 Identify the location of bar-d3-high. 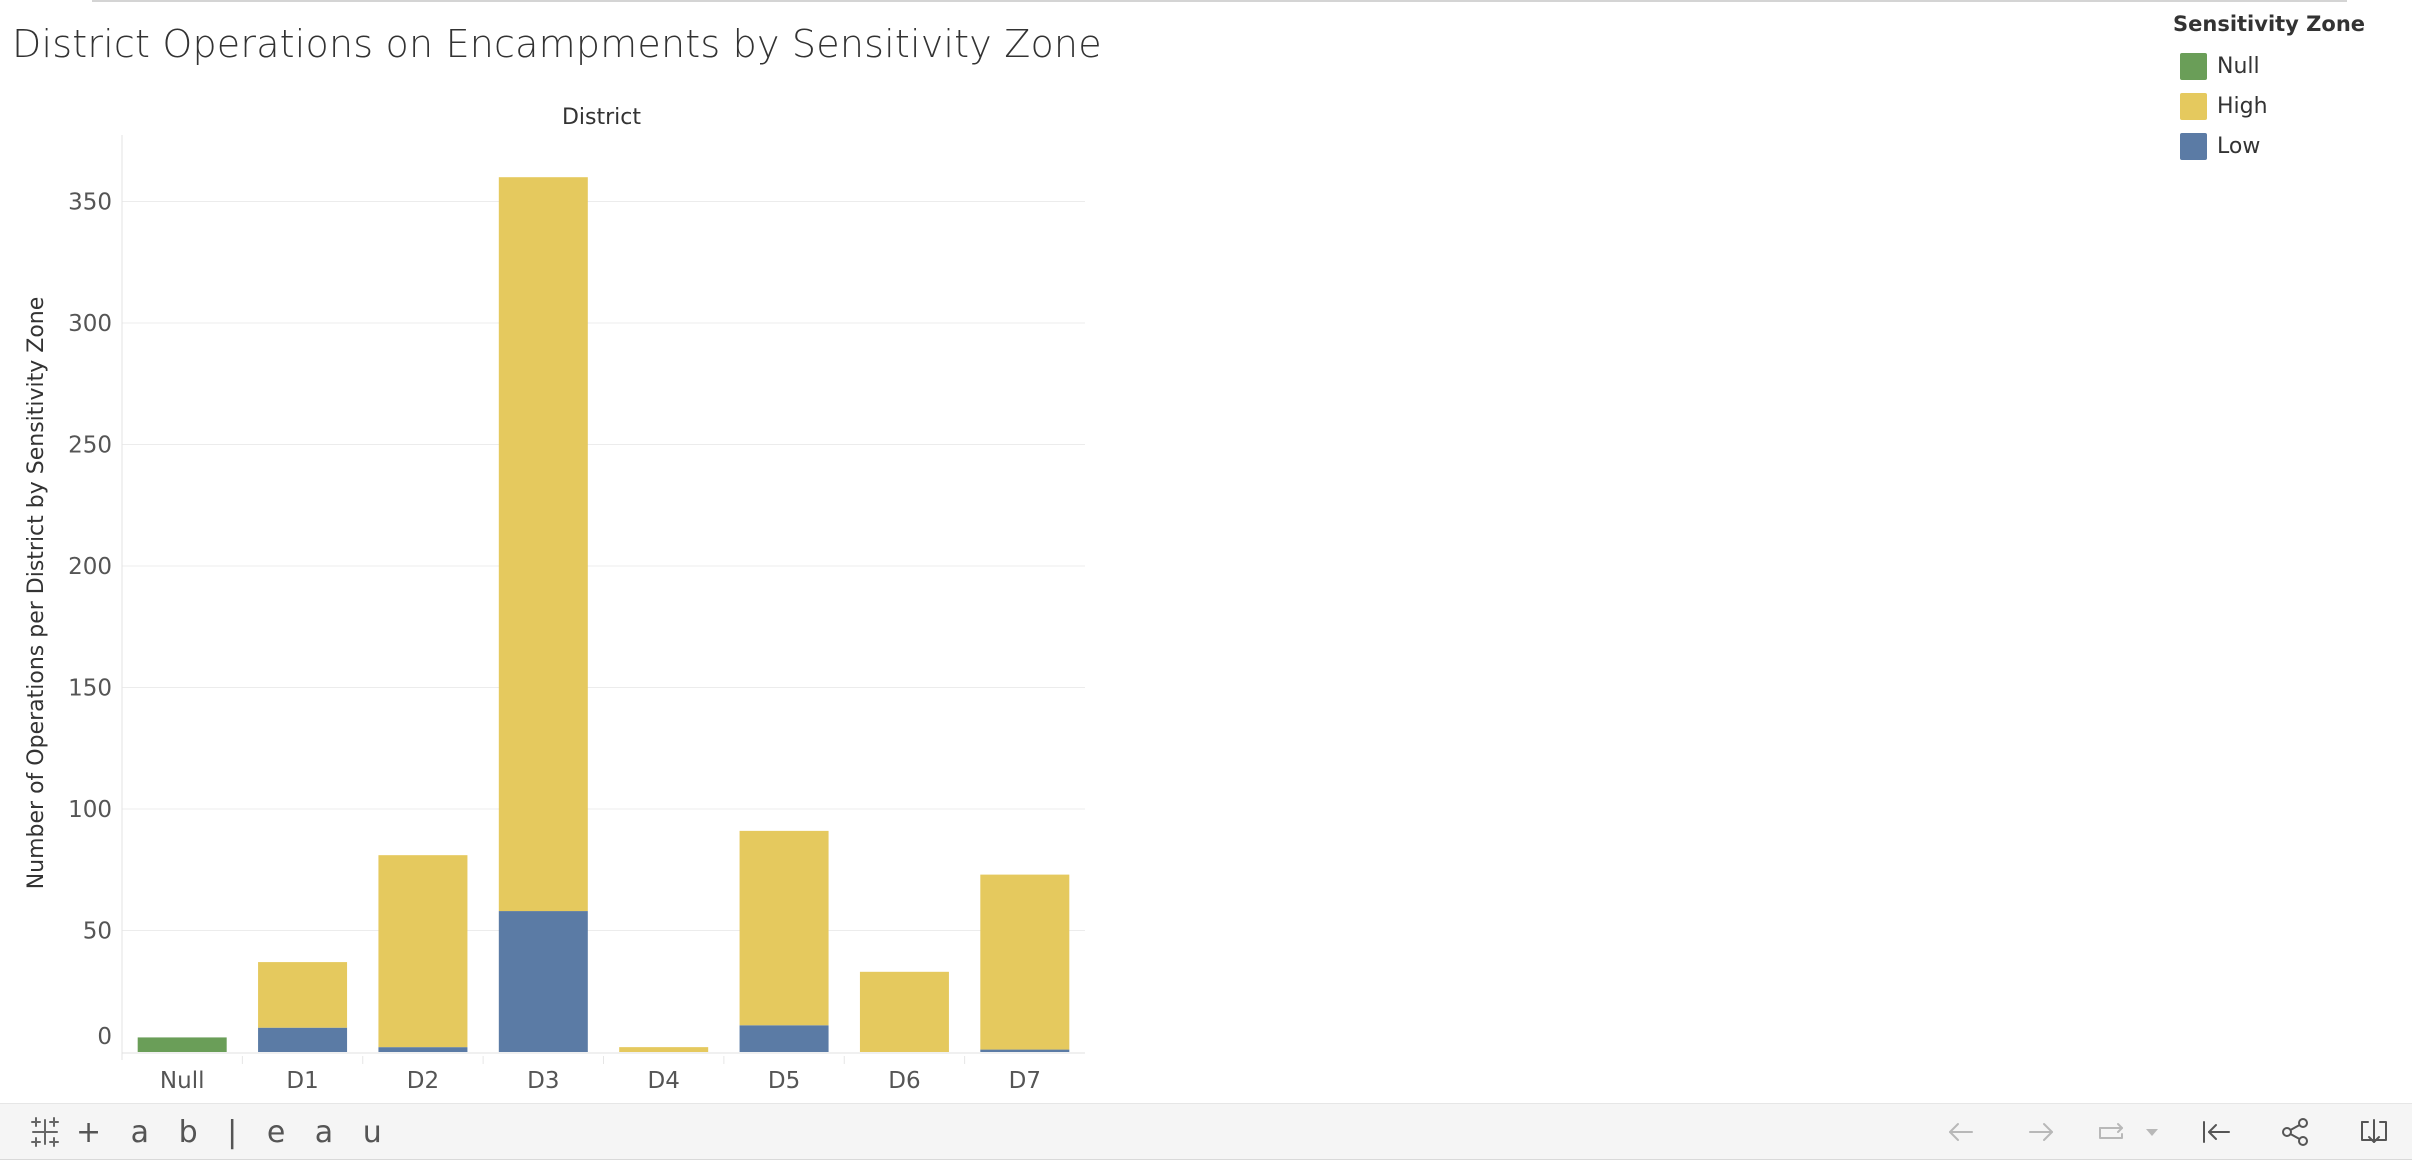
(543, 544).